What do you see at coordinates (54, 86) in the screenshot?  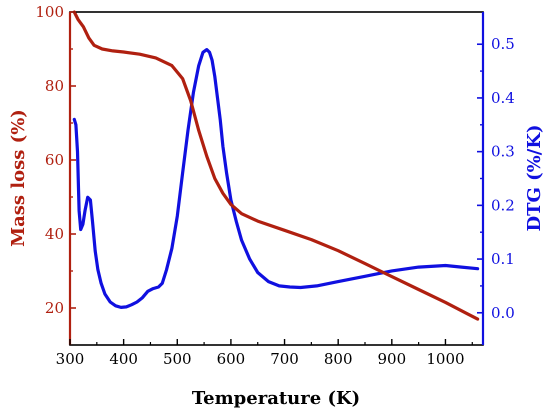 I see `left-tick-label: 80` at bounding box center [54, 86].